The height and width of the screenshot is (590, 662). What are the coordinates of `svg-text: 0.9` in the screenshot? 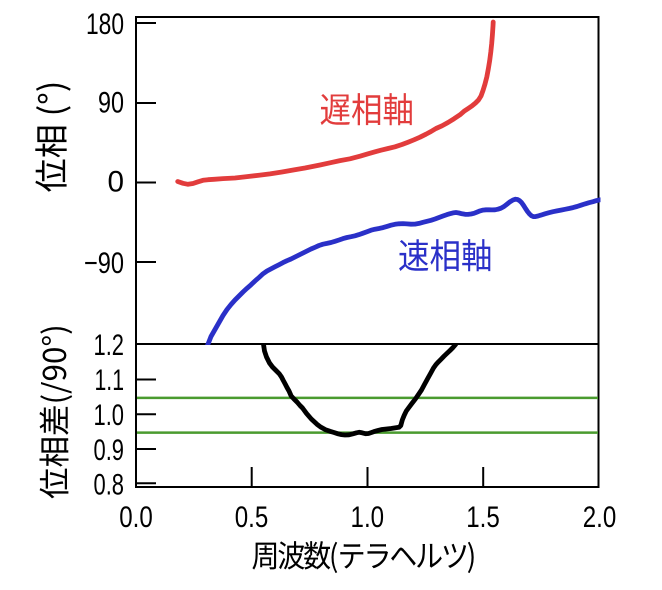 It's located at (109, 450).